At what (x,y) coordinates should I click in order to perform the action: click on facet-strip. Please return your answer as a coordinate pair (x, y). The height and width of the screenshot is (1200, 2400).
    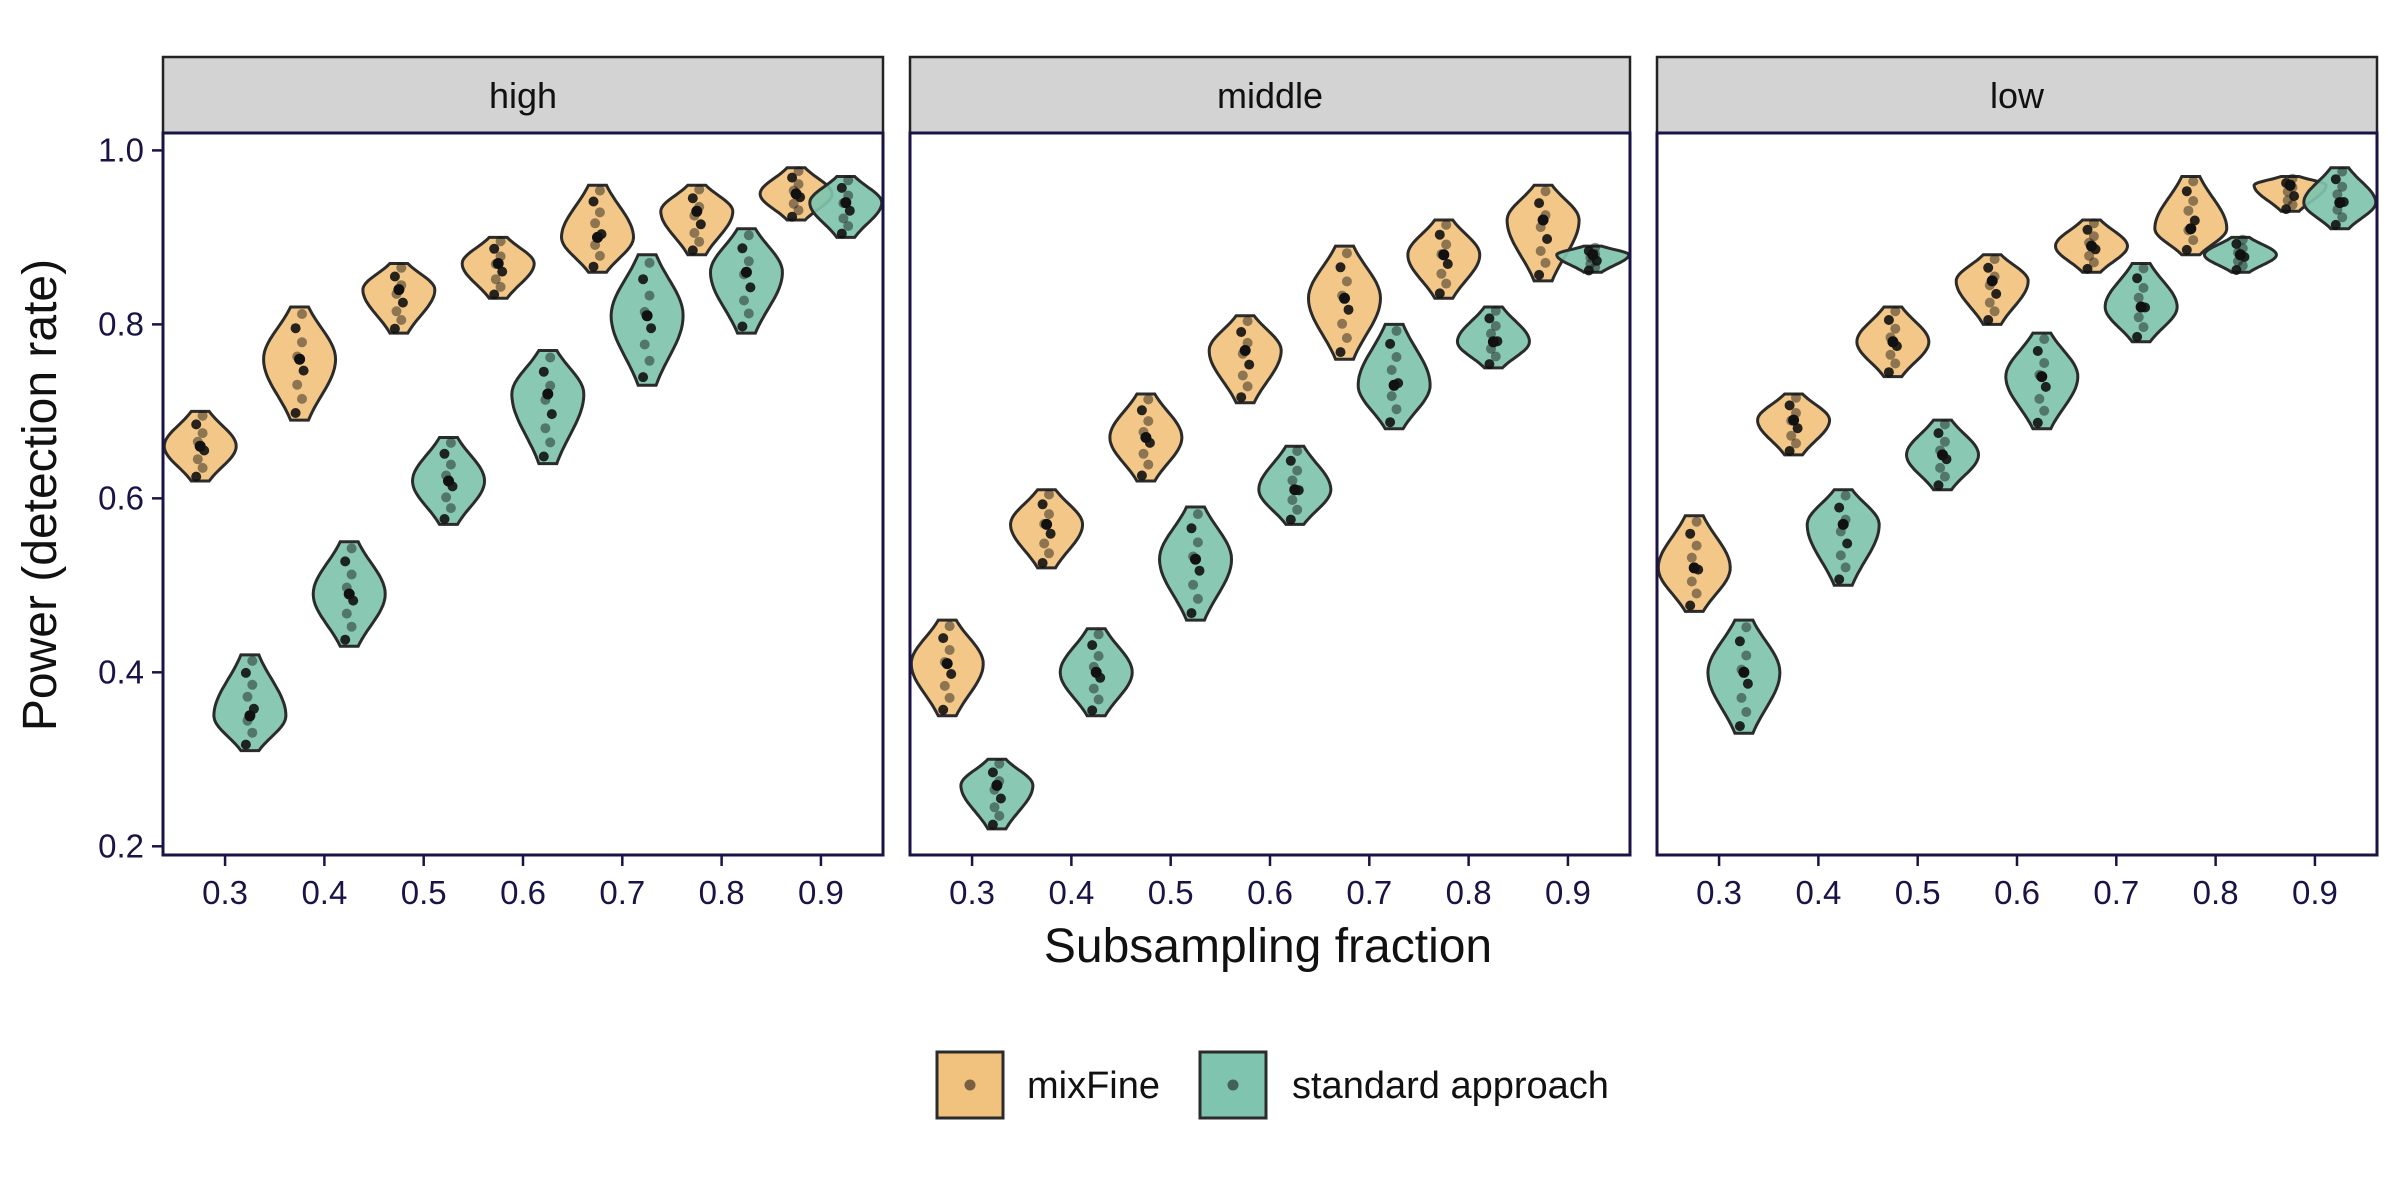
    Looking at the image, I should click on (2017, 95).